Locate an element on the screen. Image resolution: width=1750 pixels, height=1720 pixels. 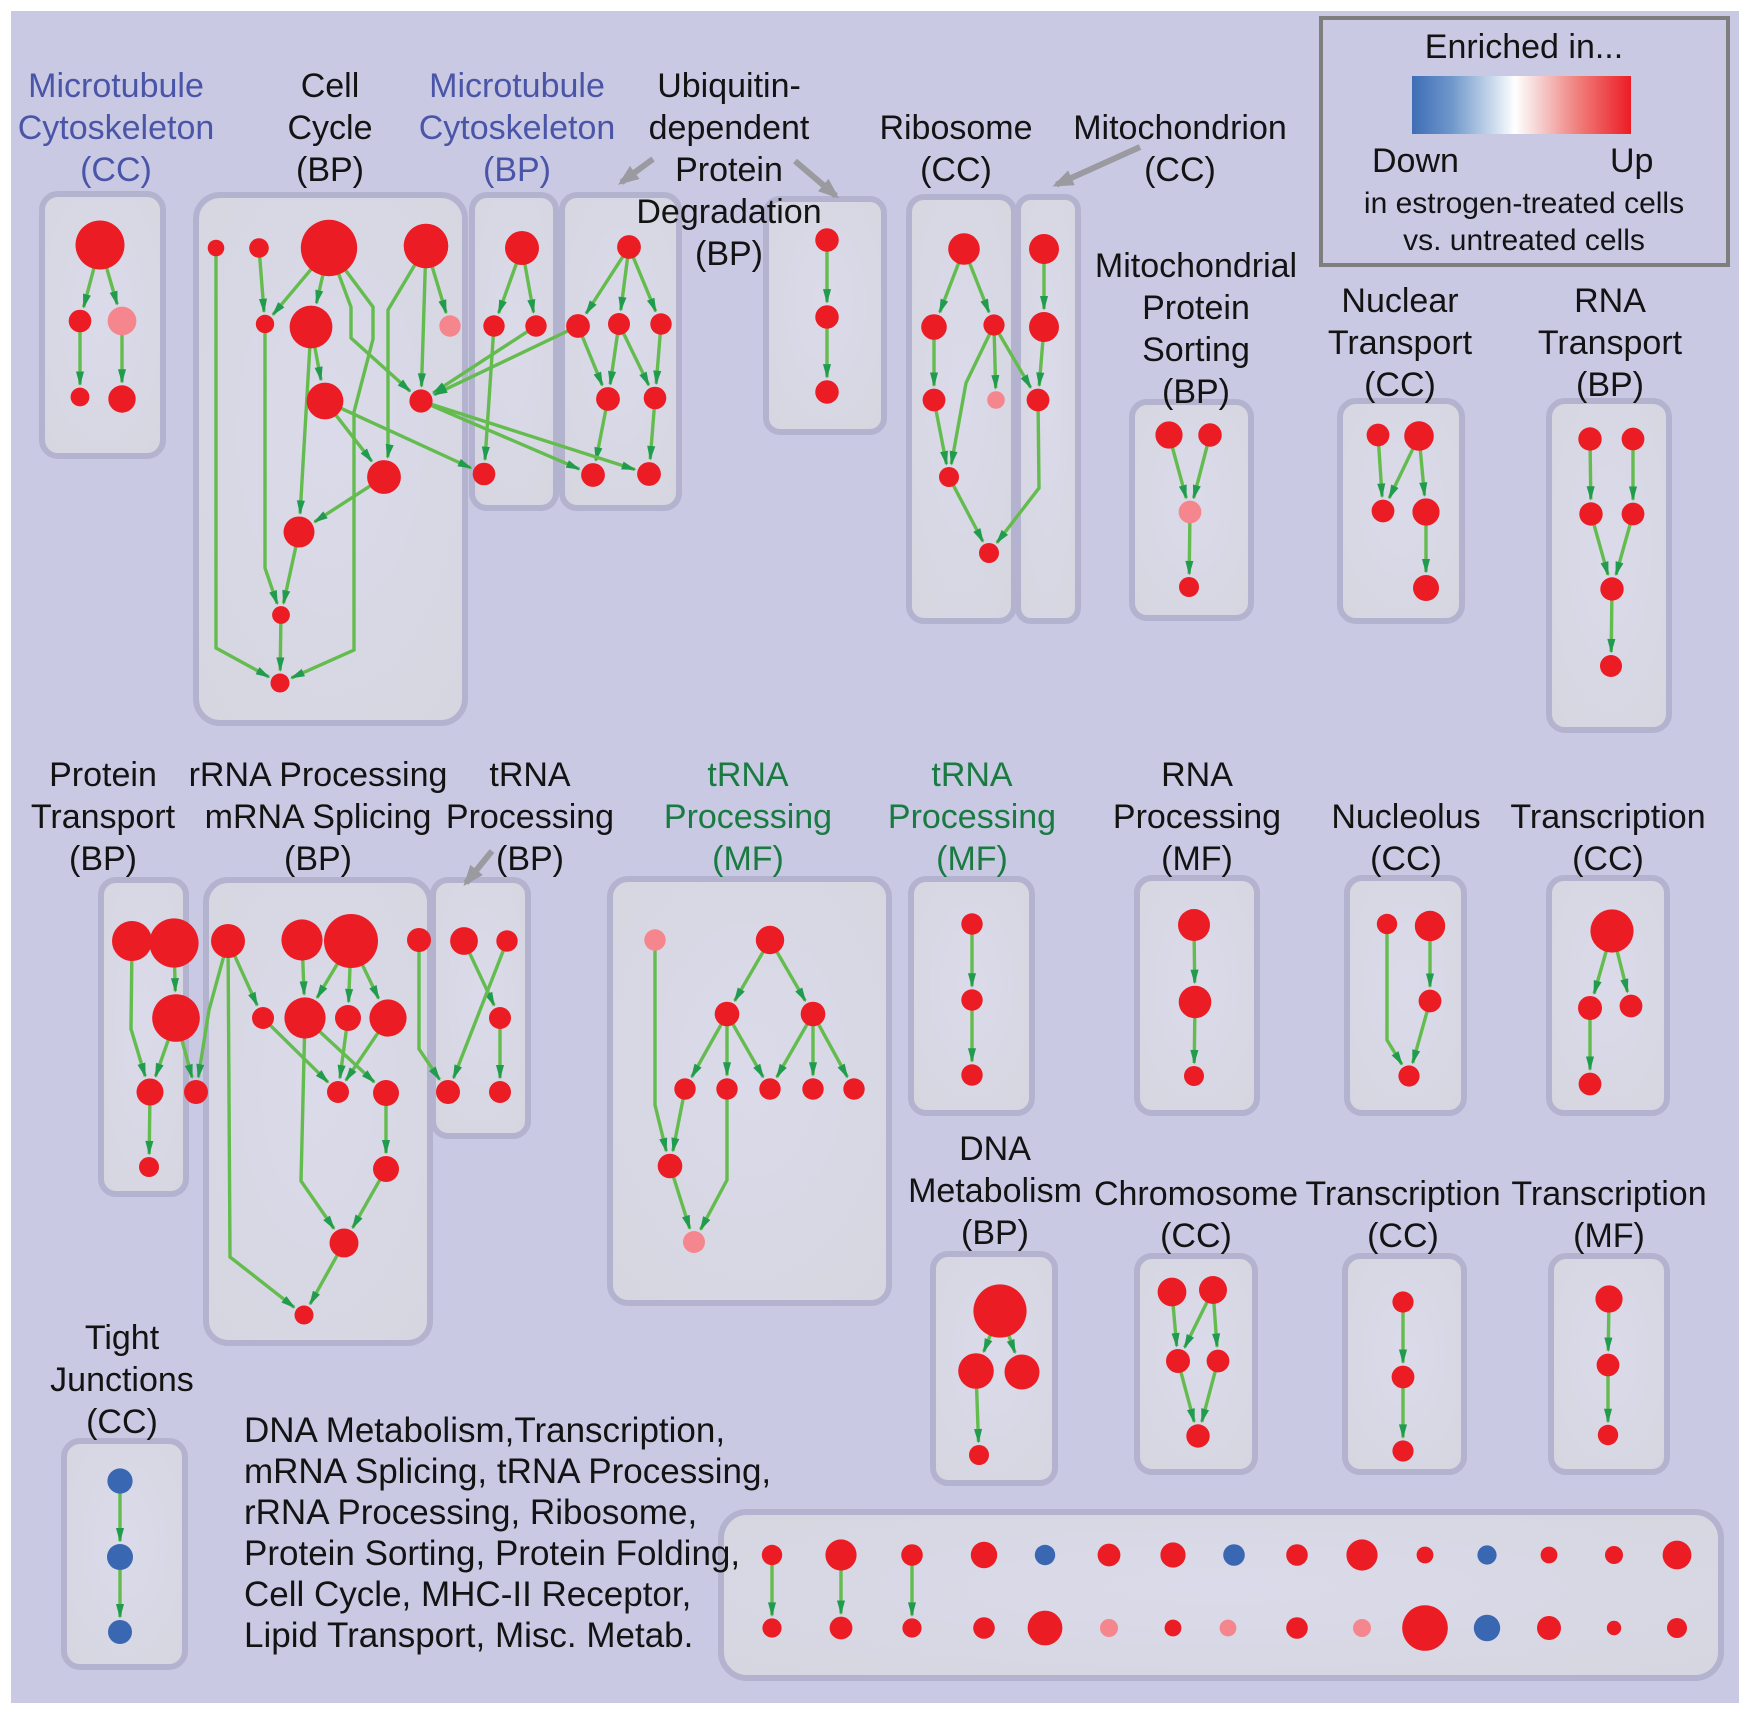
svg-text: DNA is located at coordinates (995, 1149).